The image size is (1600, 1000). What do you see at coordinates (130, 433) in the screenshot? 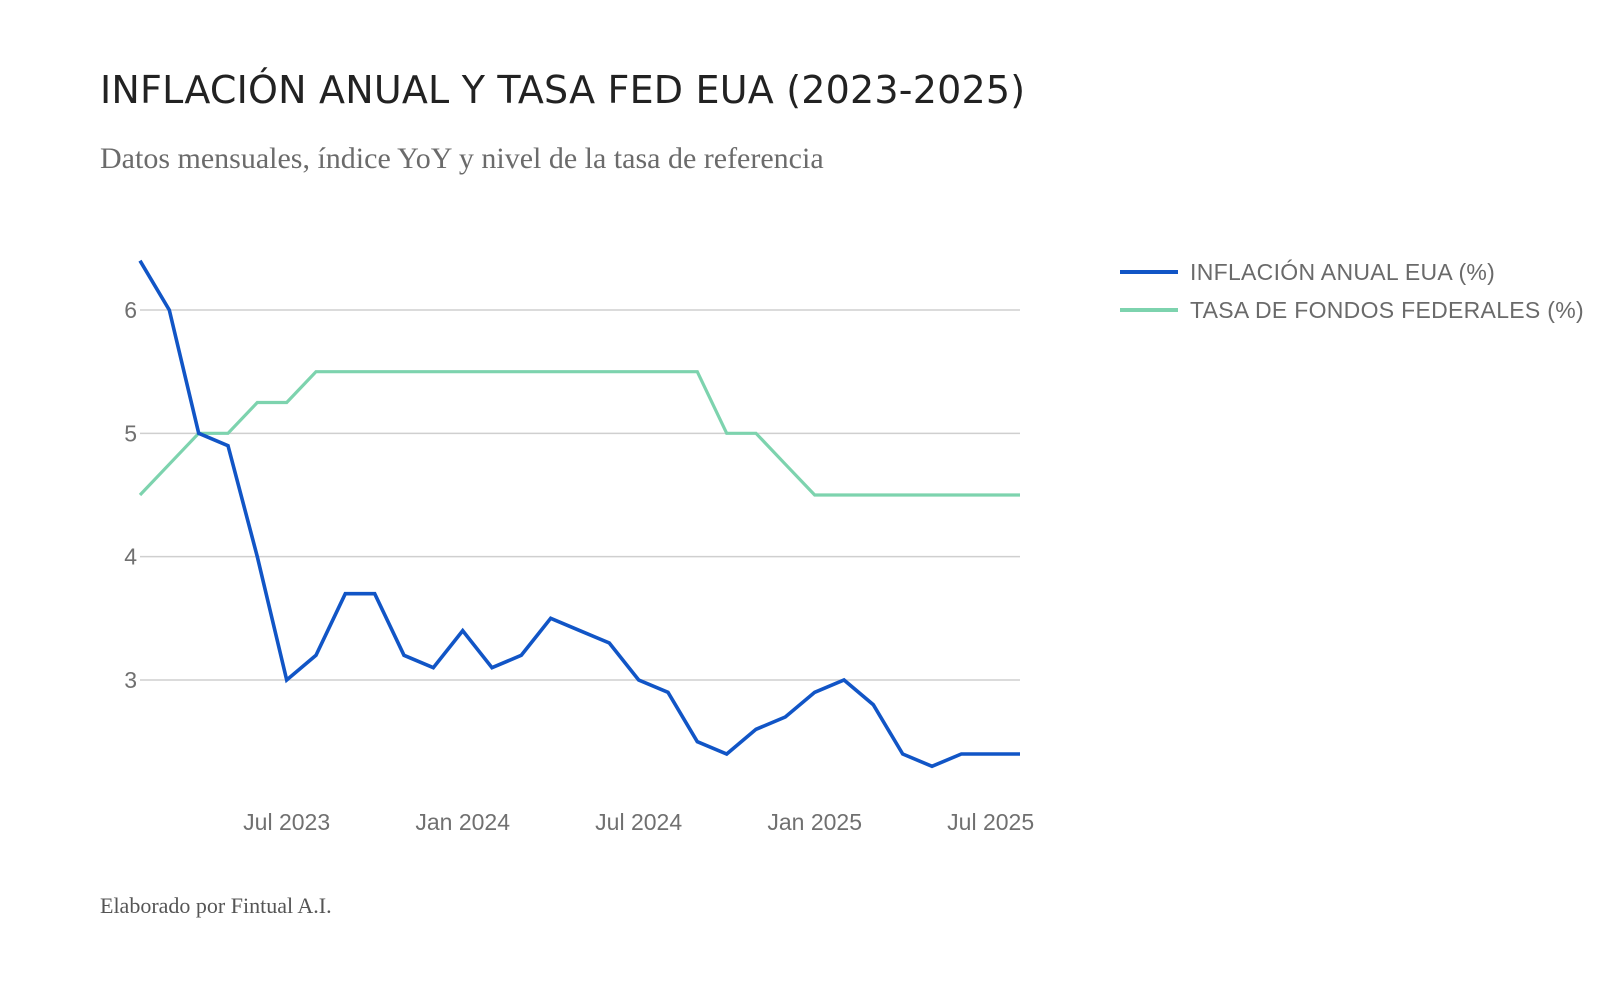
I see `y-tick-label: 5` at bounding box center [130, 433].